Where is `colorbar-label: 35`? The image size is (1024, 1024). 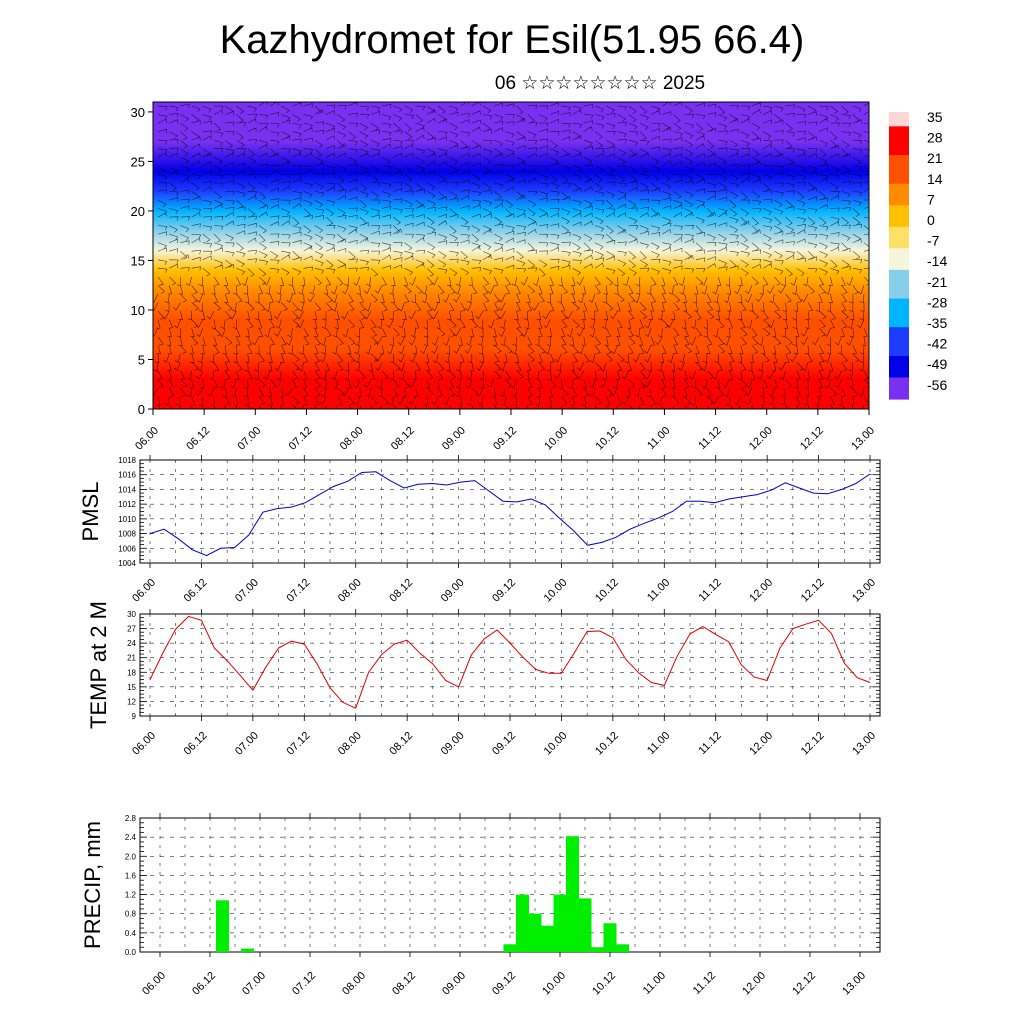 colorbar-label: 35 is located at coordinates (935, 117).